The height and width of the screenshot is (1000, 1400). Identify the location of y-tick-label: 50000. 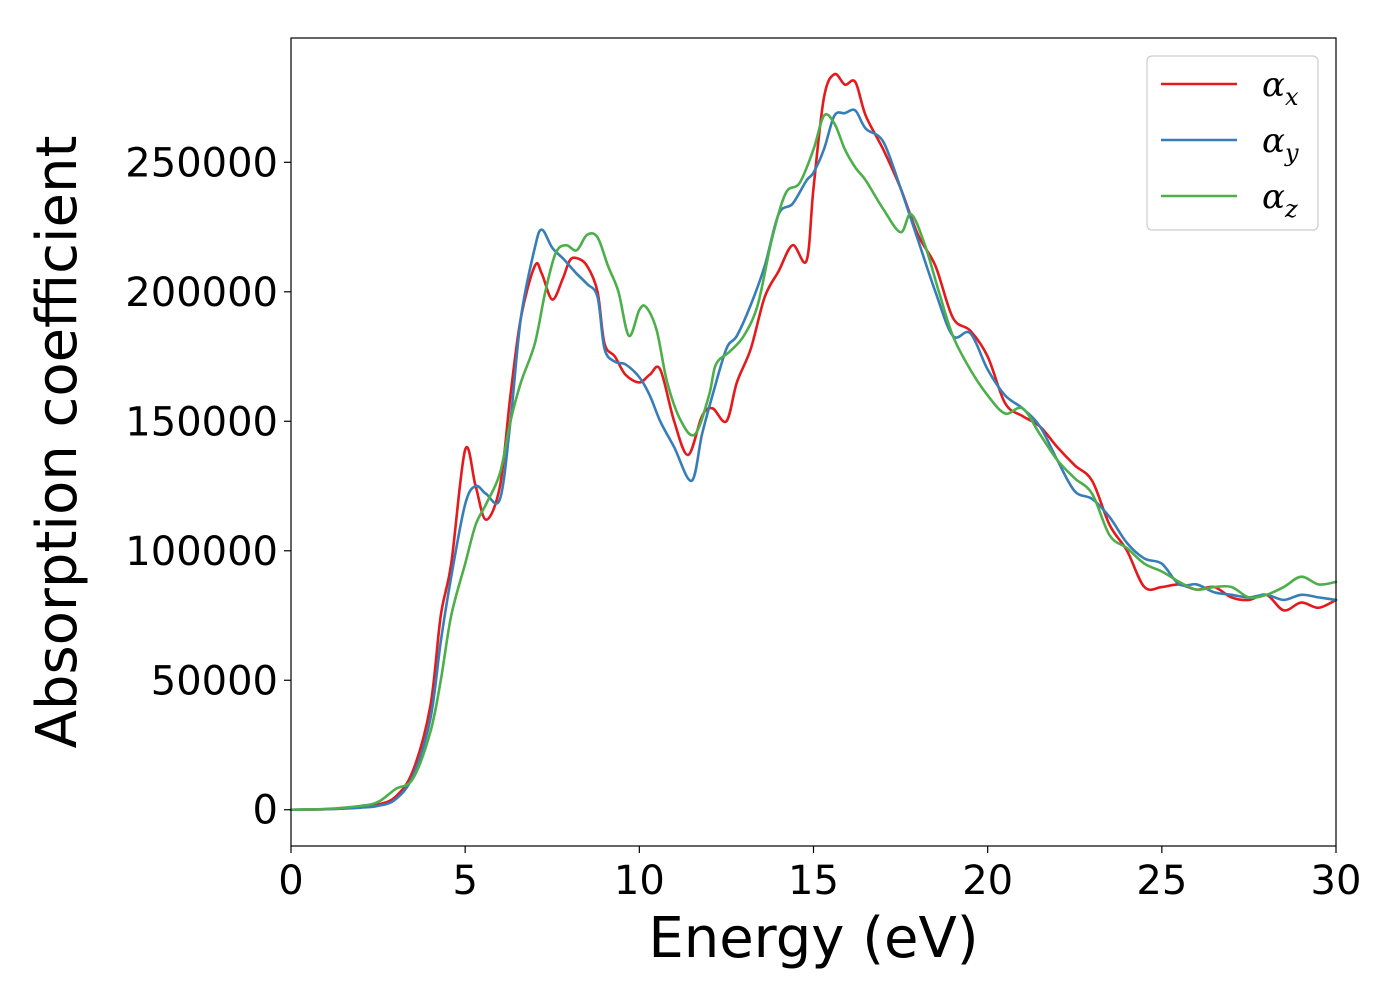
(214, 681).